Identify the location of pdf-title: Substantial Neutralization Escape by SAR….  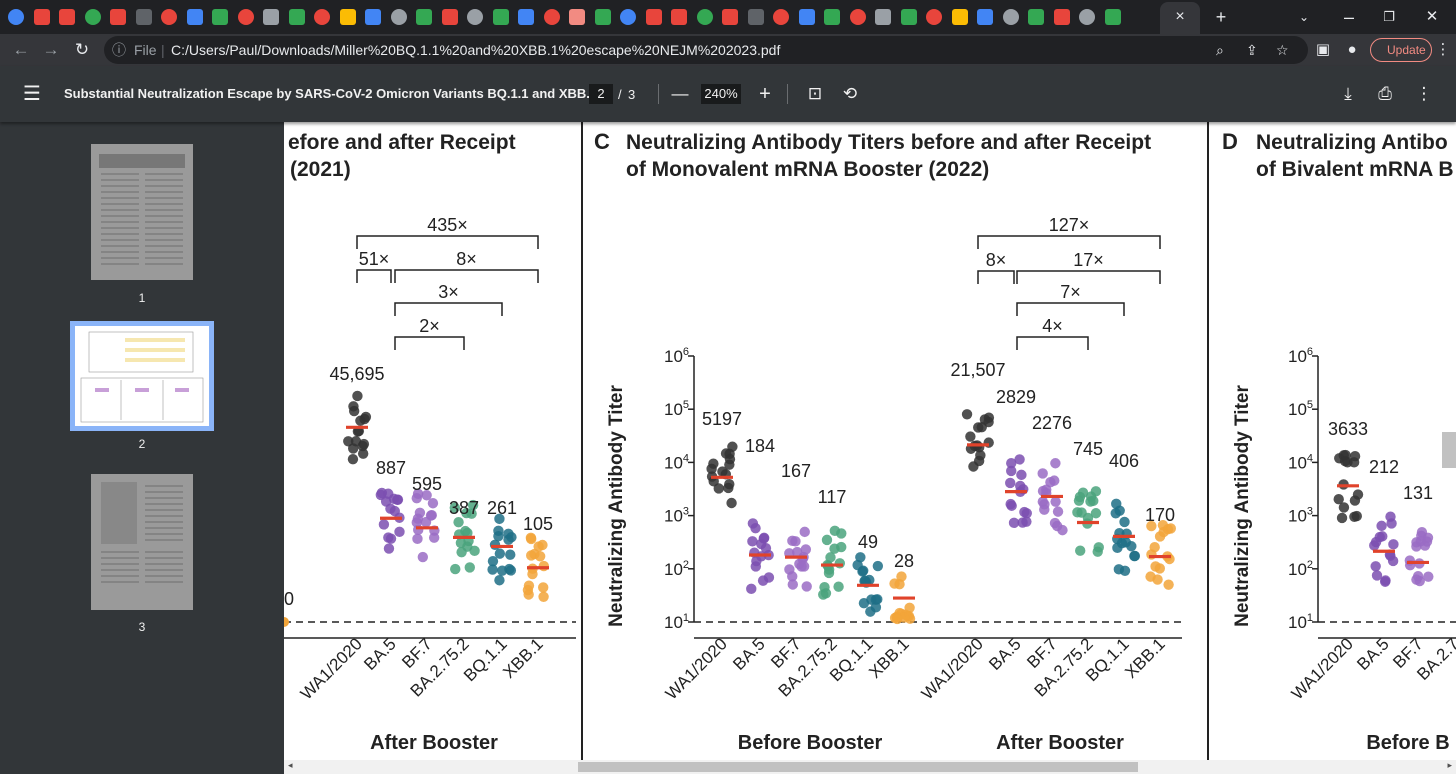
(331, 93).